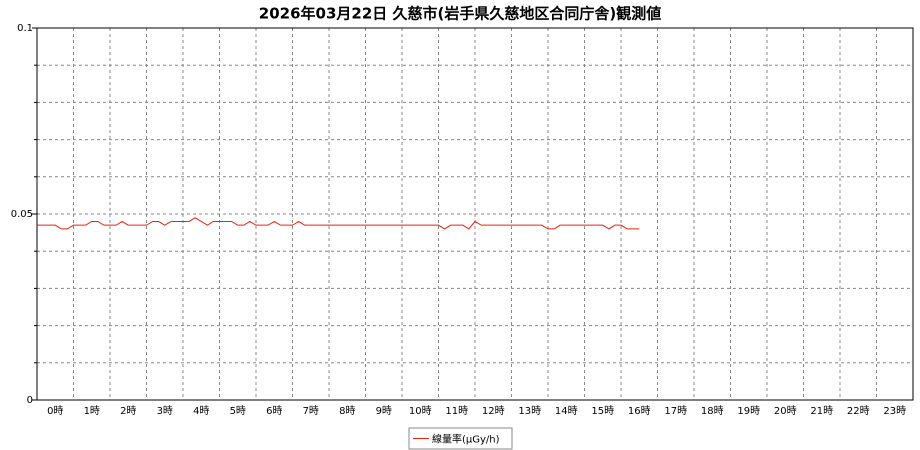 This screenshot has width=920, height=450. I want to click on x-tick-label: 13時, so click(529, 411).